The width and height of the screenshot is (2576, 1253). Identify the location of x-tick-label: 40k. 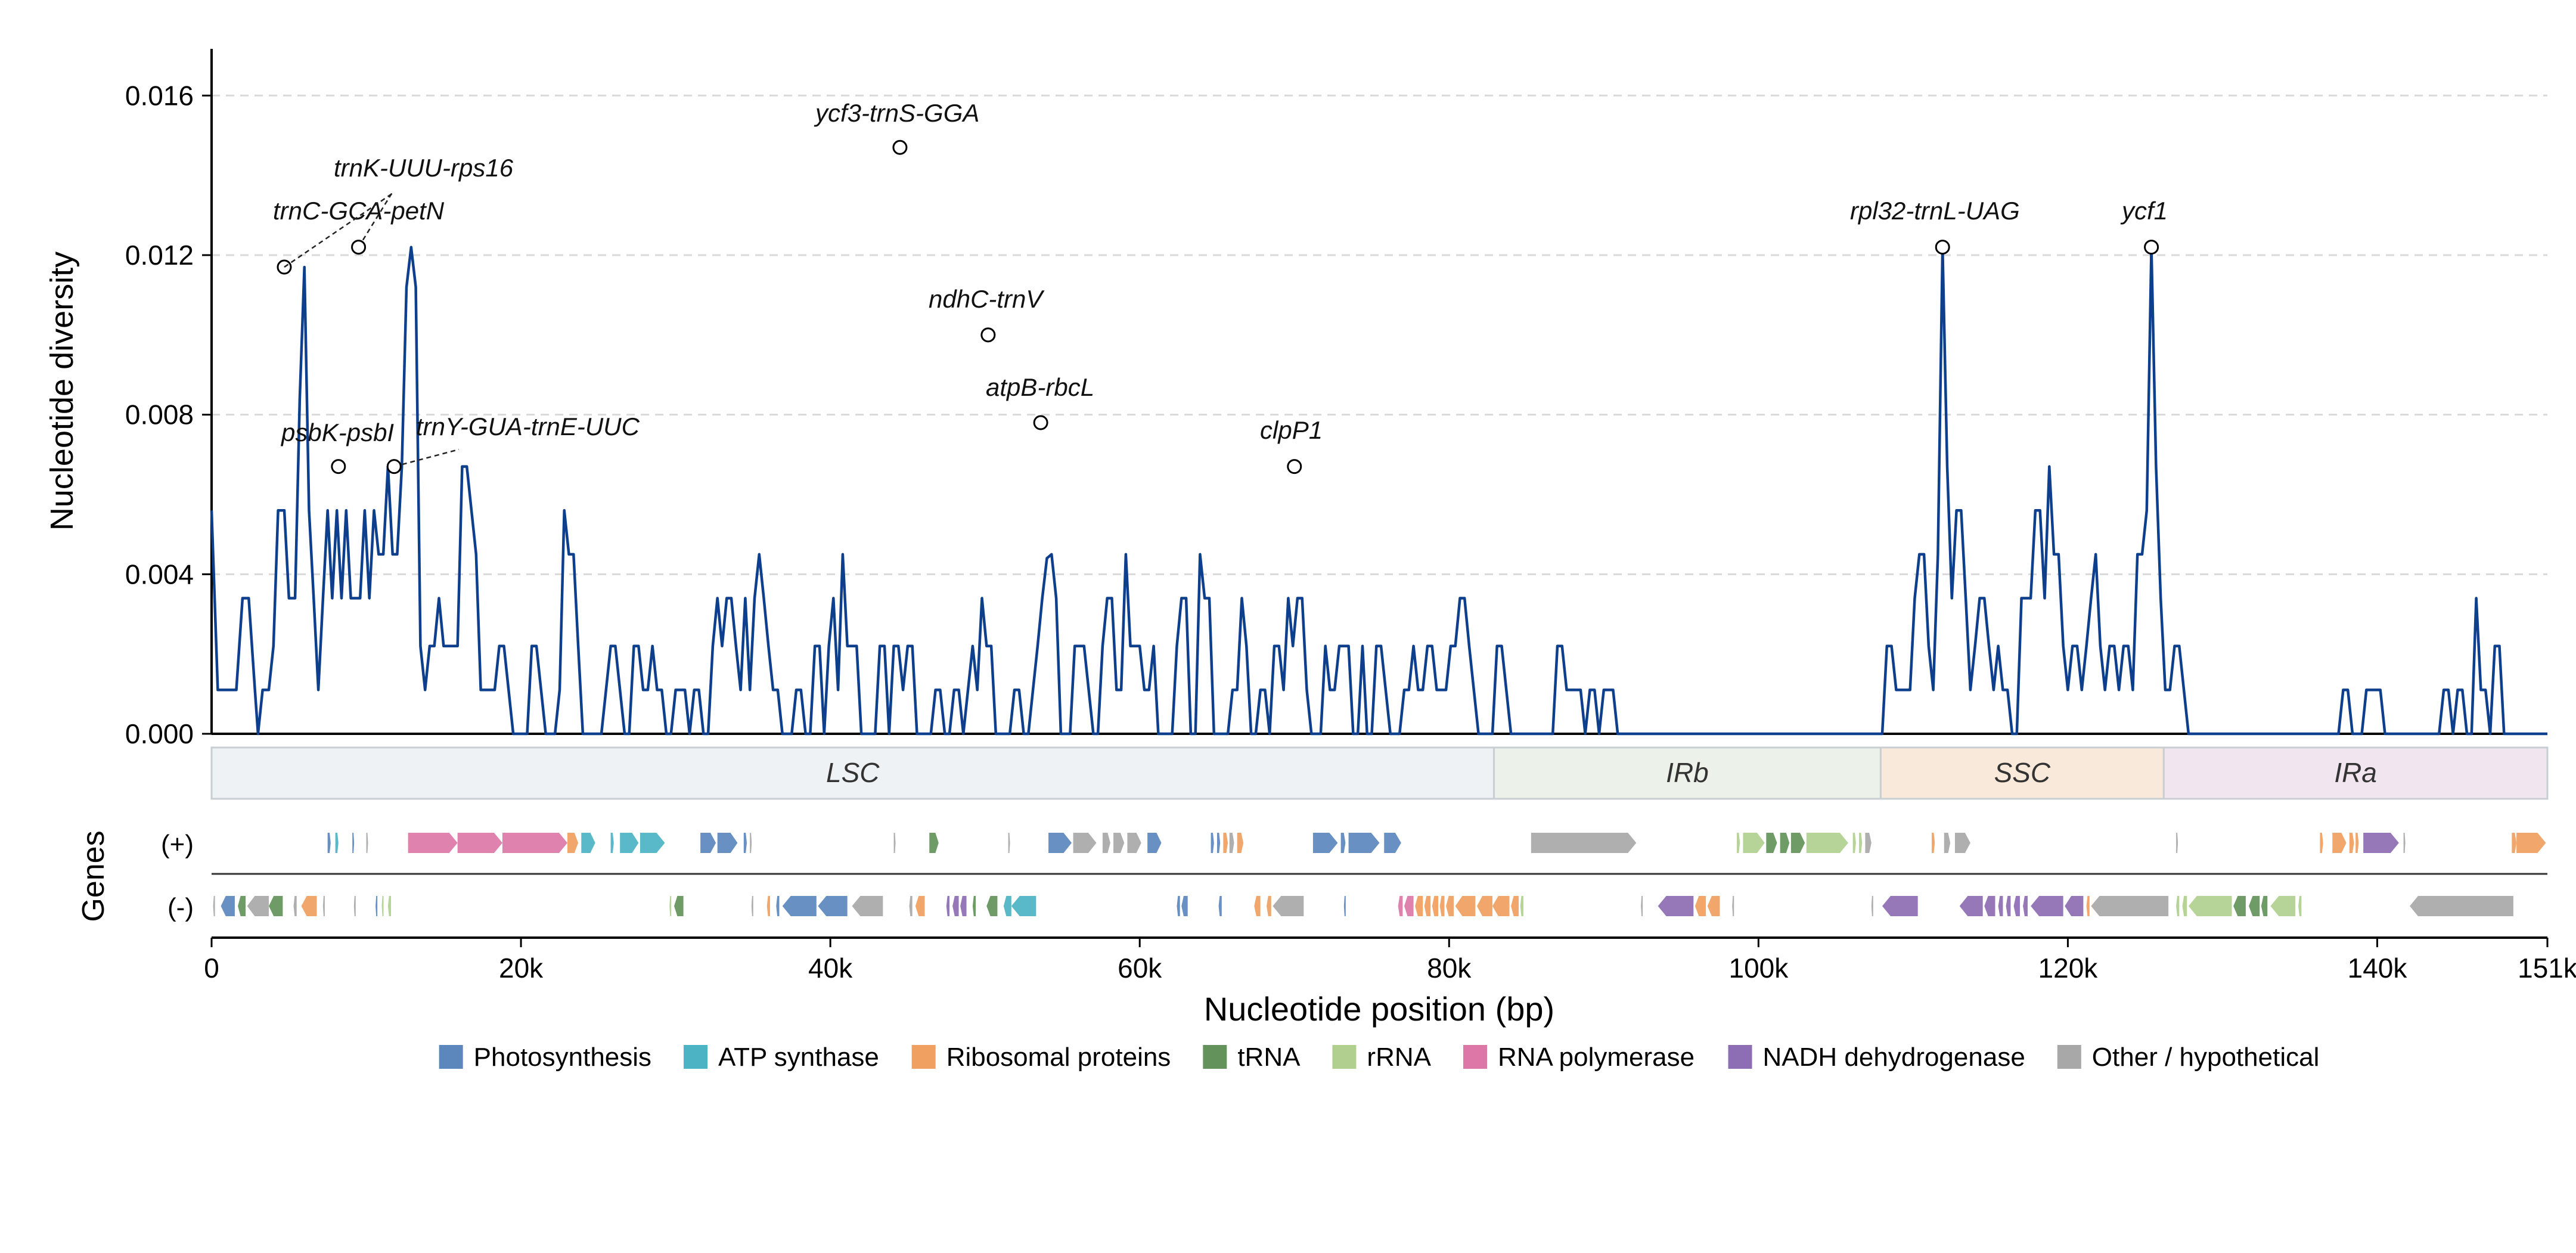
(830, 968).